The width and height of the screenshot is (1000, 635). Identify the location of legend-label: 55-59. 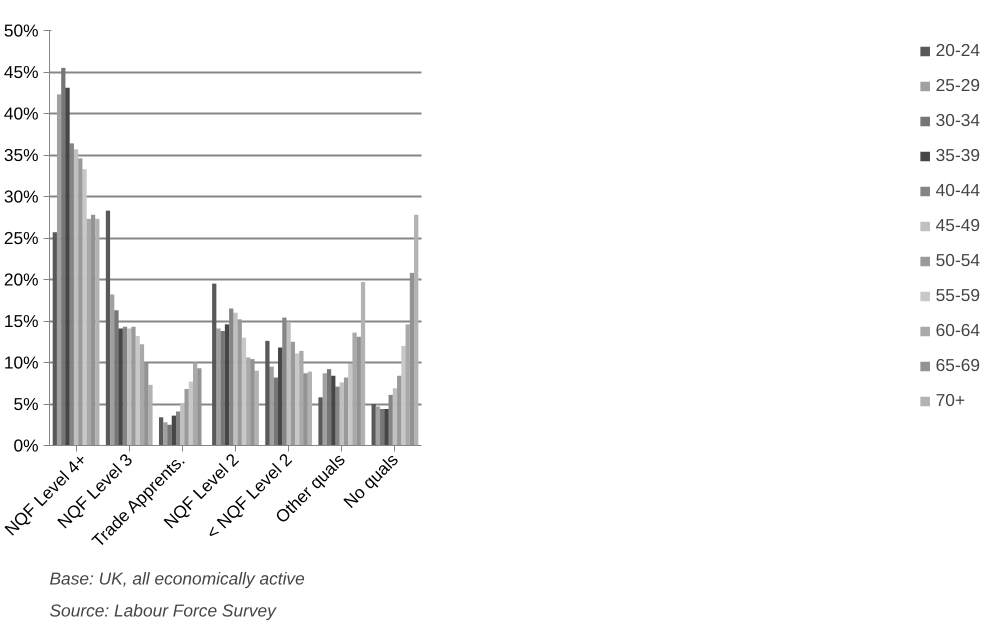
(958, 295).